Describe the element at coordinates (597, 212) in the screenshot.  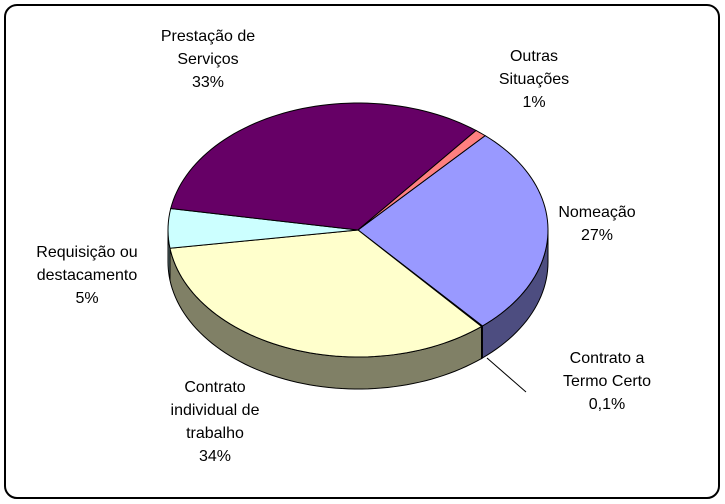
I see `category-label: Nomeação` at that location.